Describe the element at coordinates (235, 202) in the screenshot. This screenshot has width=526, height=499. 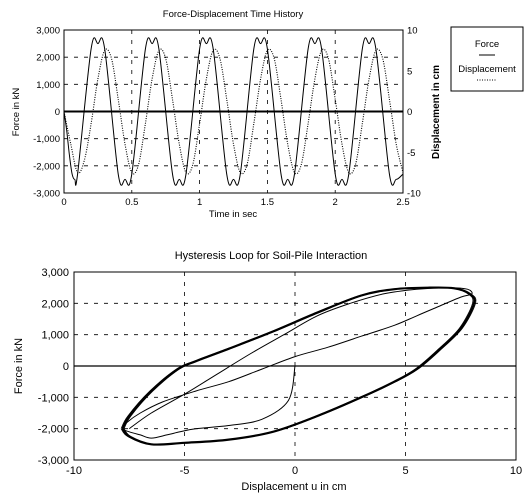
I see `top-chart-x-ticks: 0 0.5 1 1.5 2 2.5` at that location.